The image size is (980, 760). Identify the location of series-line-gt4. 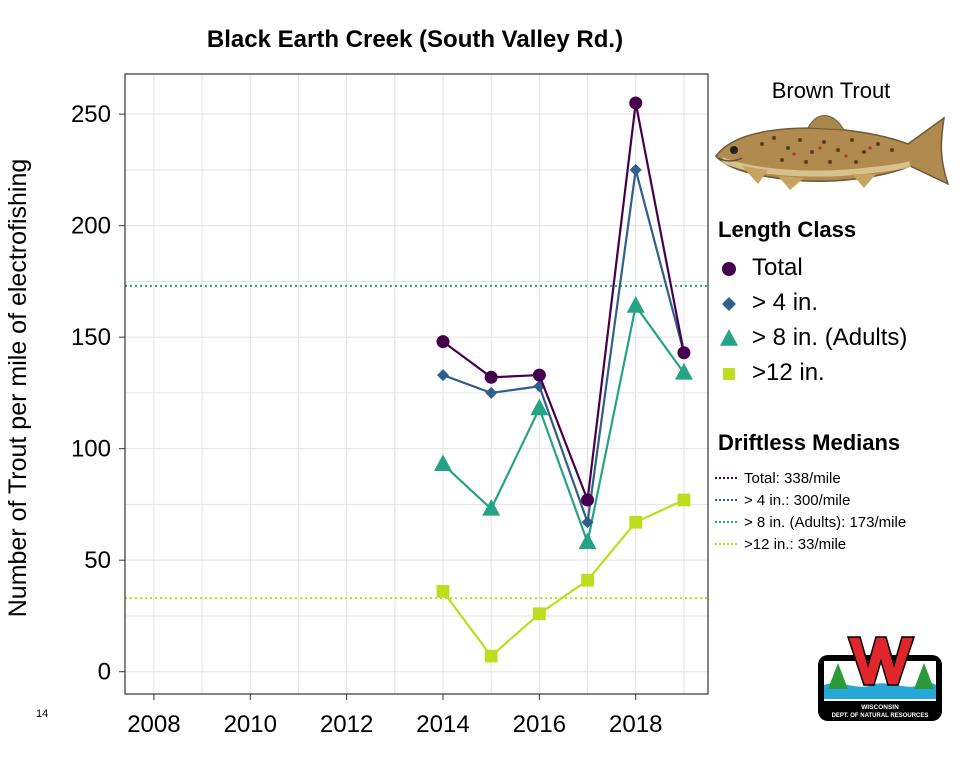
(563, 346).